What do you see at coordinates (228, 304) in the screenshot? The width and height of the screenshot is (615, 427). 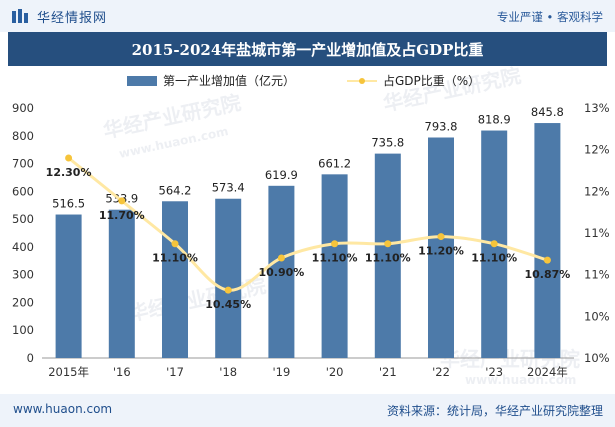 I see `line-value-label: 10.45%` at bounding box center [228, 304].